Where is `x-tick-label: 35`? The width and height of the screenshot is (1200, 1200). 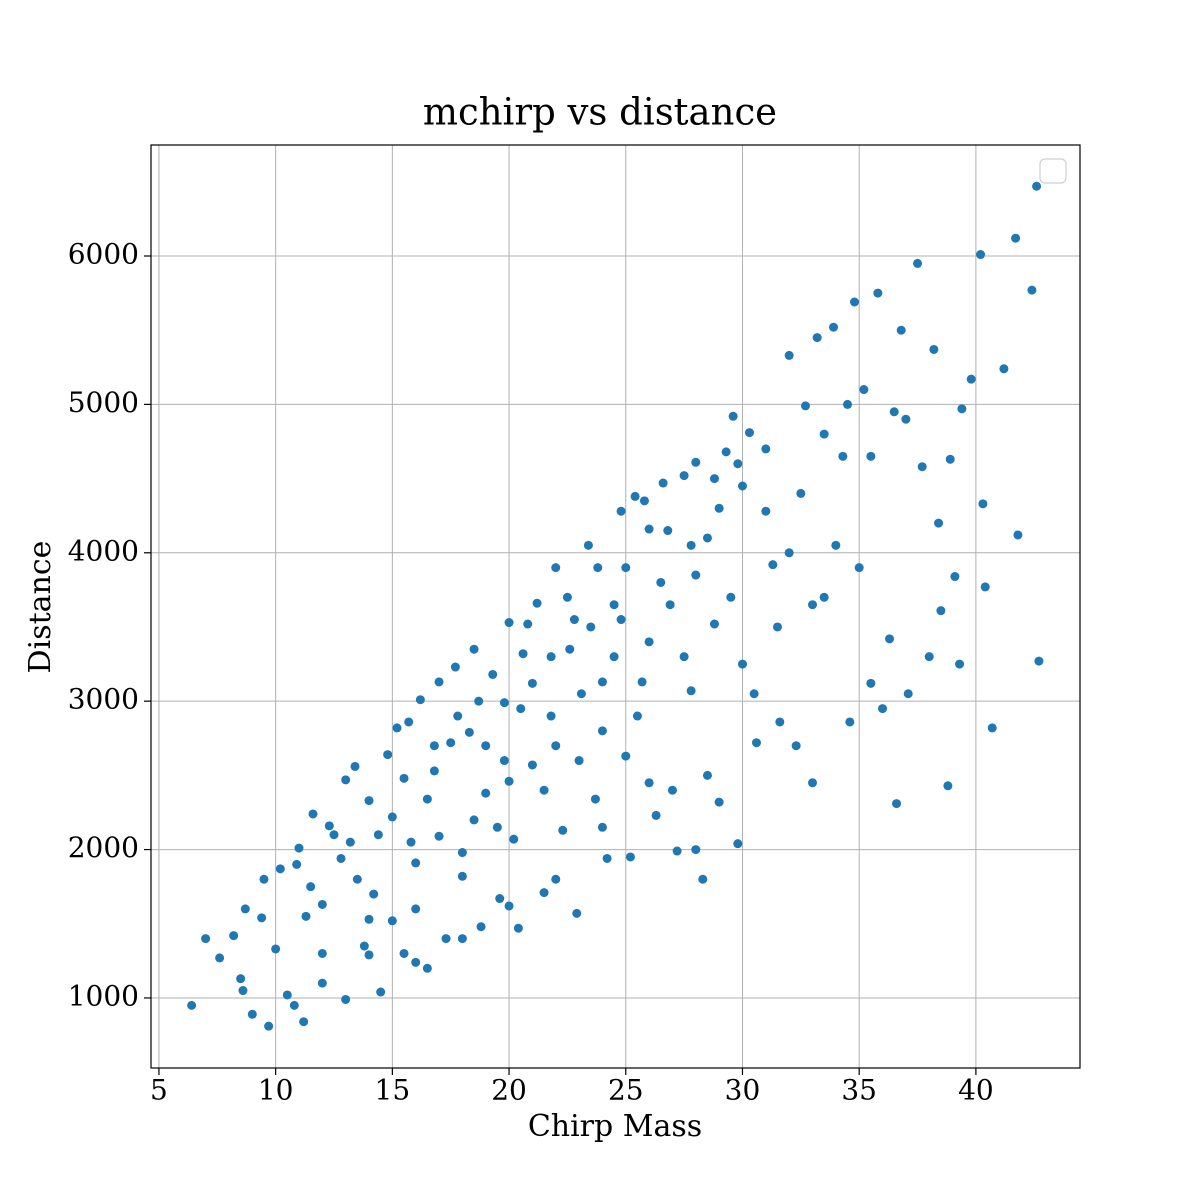
x-tick-label: 35 is located at coordinates (859, 1090).